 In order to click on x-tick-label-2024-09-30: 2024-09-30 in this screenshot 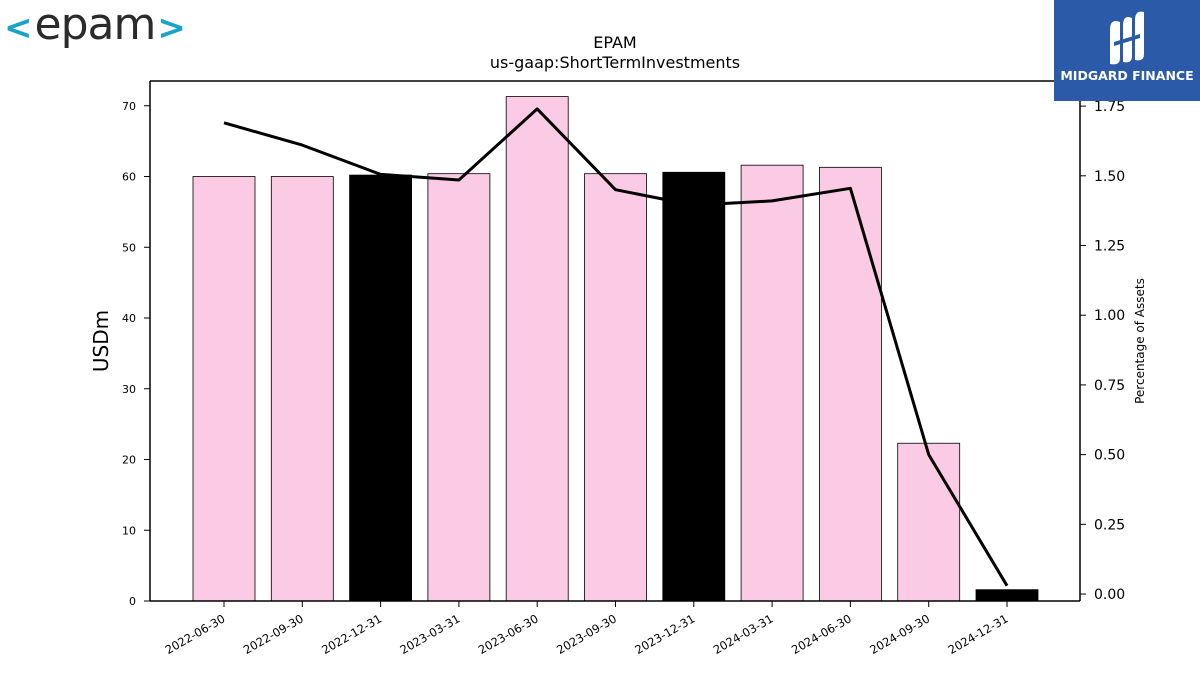, I will do `click(899, 634)`.